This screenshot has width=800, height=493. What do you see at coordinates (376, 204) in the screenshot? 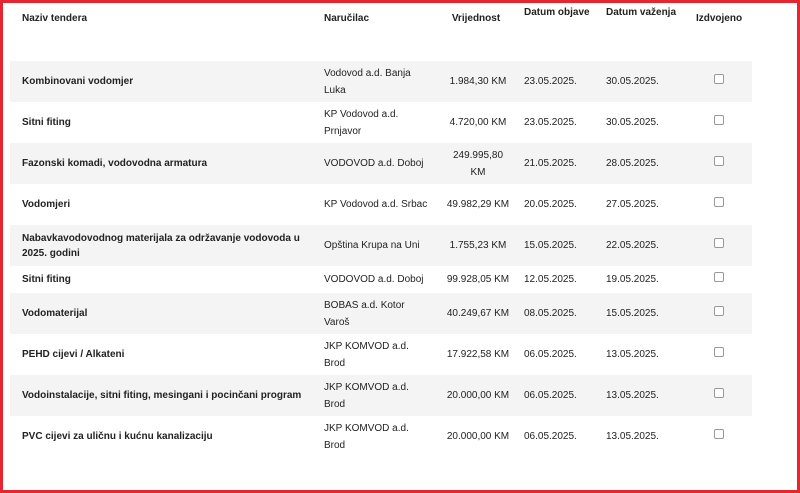
I see `tender-buyer: KP Vodovod a.d. Srbac` at bounding box center [376, 204].